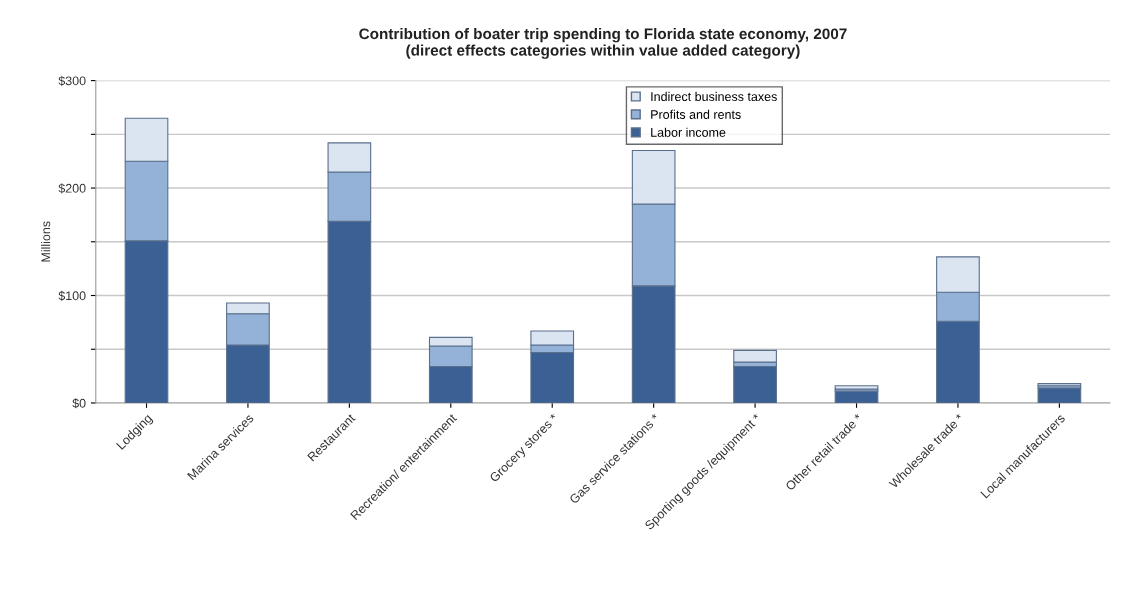  I want to click on y-axis-title: Millions, so click(46, 241).